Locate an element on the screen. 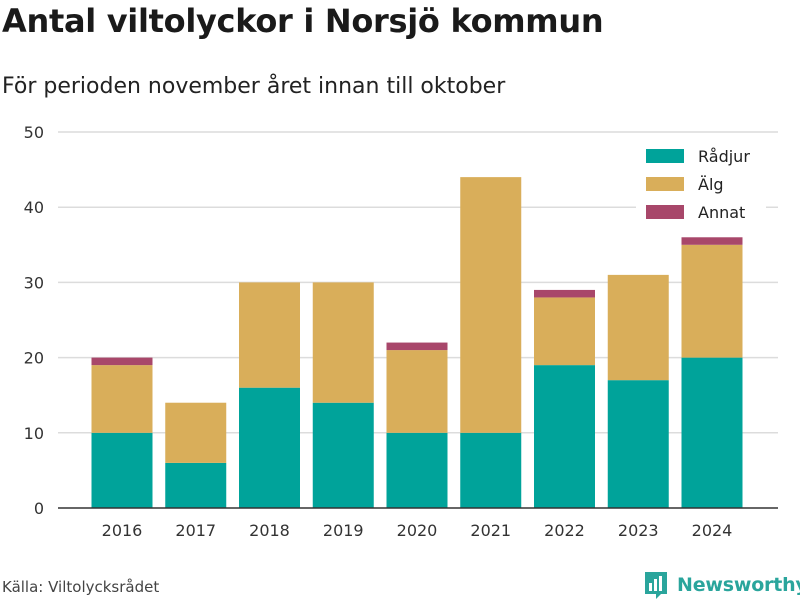 The width and height of the screenshot is (800, 602). brand-name: Newsworthy is located at coordinates (738, 585).